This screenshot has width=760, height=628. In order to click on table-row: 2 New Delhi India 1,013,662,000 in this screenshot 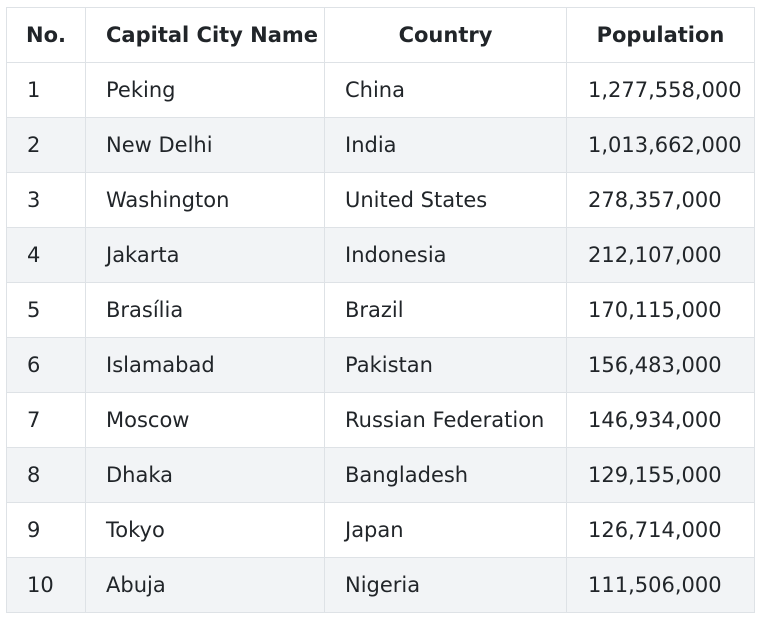, I will do `click(380, 145)`.